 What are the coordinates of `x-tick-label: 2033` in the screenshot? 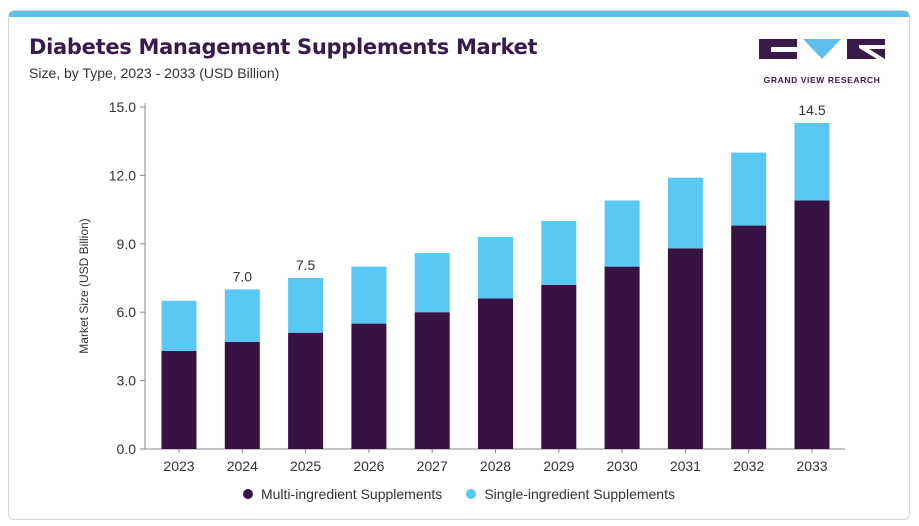 It's located at (811, 466).